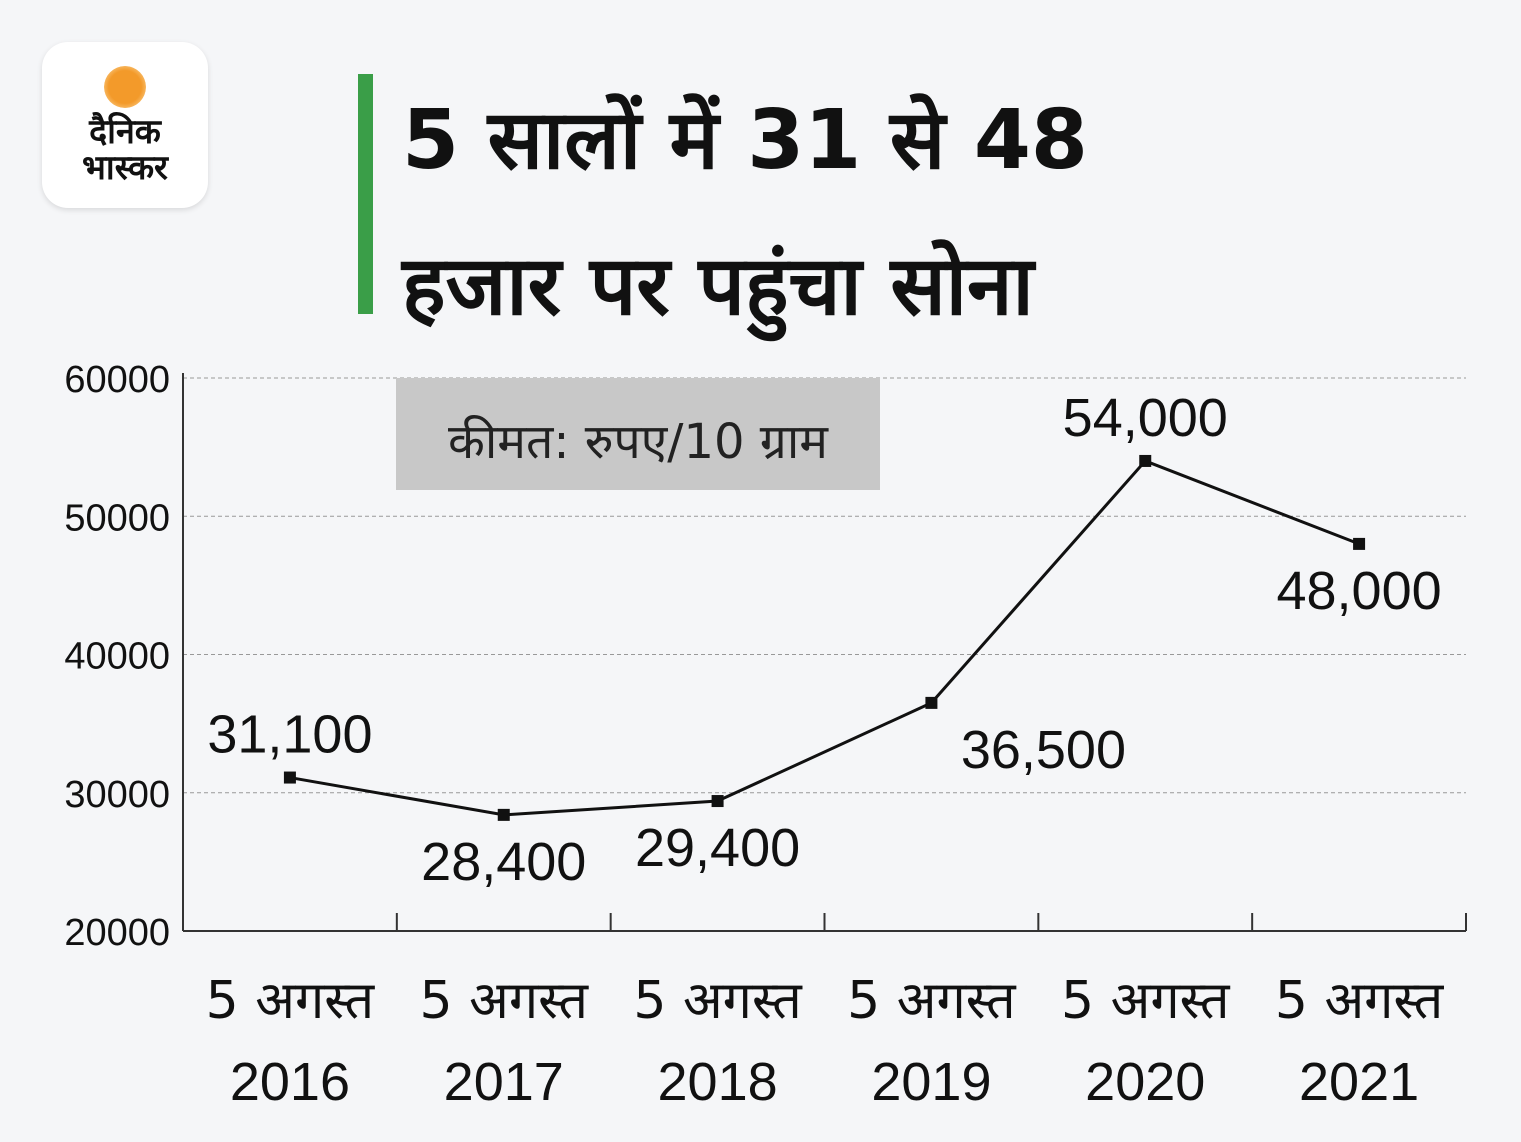 The width and height of the screenshot is (1521, 1142). Describe the element at coordinates (1145, 418) in the screenshot. I see `data-label: 54,000` at that location.